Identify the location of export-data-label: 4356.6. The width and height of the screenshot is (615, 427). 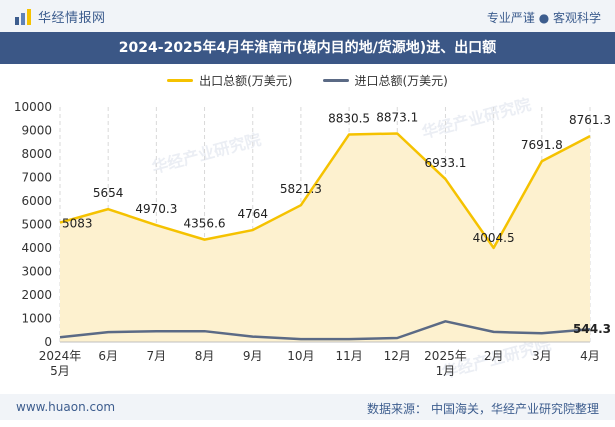
(205, 224).